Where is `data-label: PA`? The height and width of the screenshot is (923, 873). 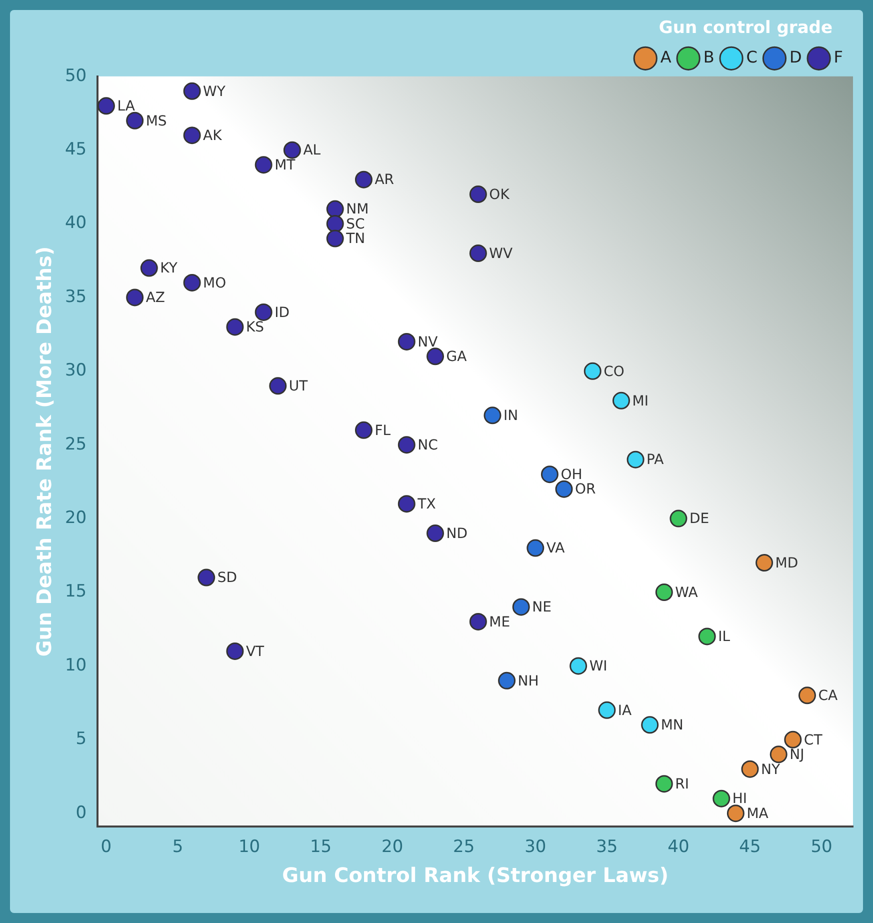
data-label: PA is located at coordinates (655, 460).